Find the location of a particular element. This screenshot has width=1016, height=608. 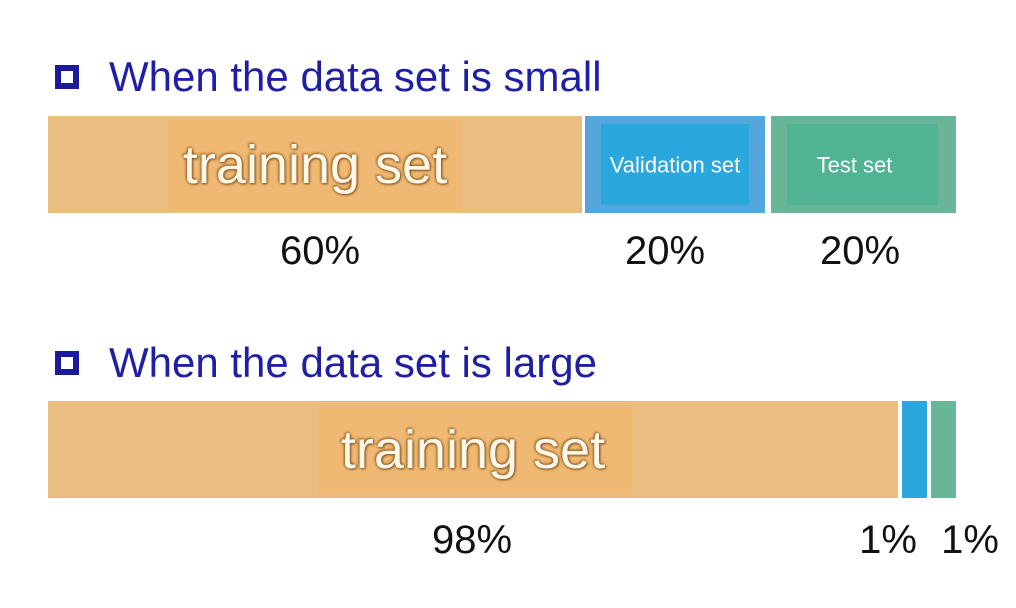

small-validation-label: Validation set is located at coordinates (675, 164).